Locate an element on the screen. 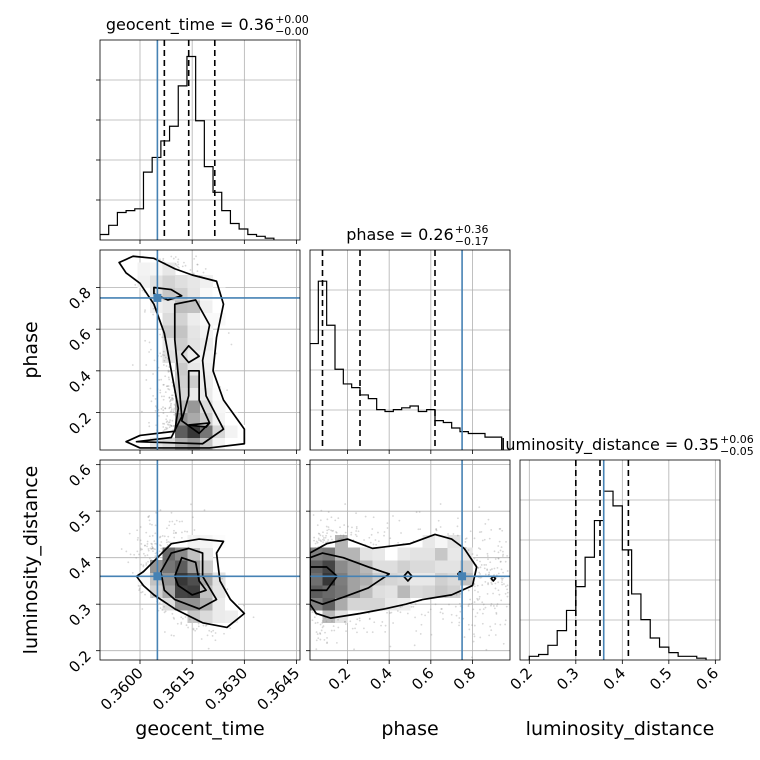 This screenshot has height=760, width=760. x-tick-label: 0.3630 is located at coordinates (226, 689).